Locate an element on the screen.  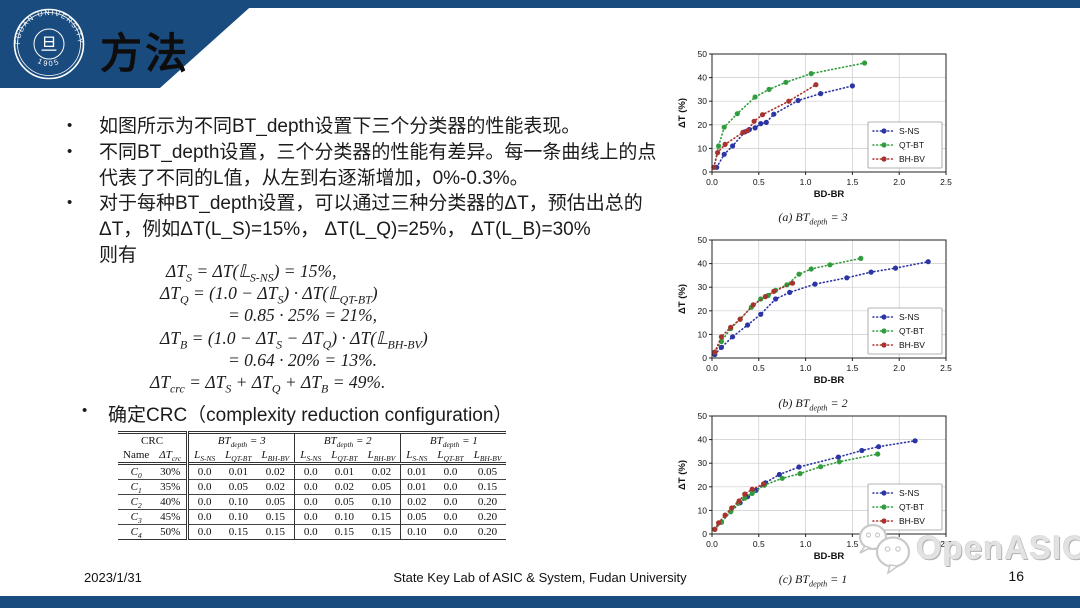
bullet-text: 则有 is located at coordinates (118, 256).